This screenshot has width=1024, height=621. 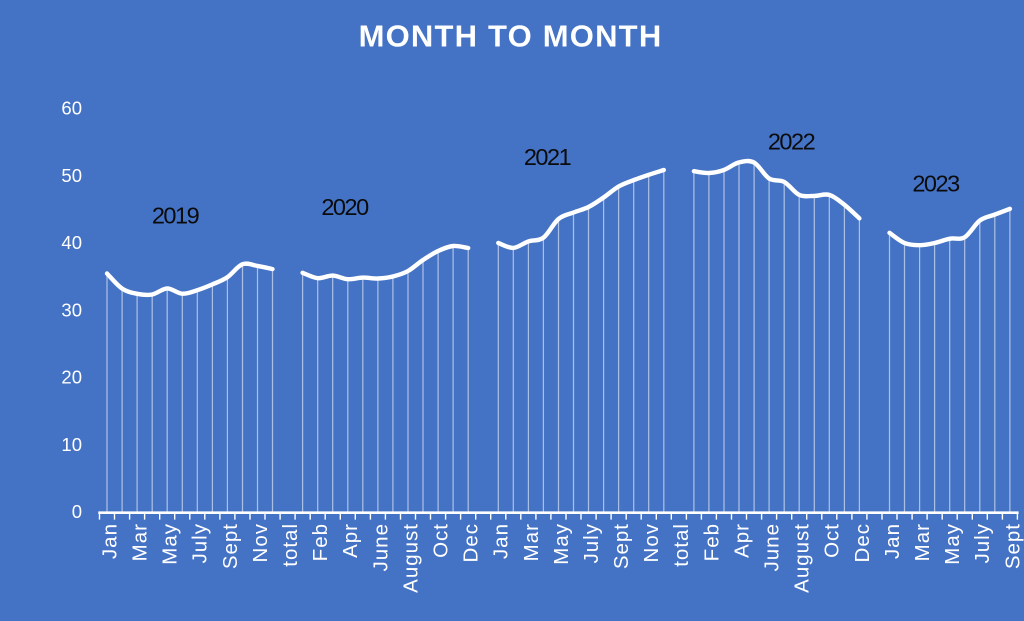 I want to click on svg-text: 10, so click(x=71, y=444).